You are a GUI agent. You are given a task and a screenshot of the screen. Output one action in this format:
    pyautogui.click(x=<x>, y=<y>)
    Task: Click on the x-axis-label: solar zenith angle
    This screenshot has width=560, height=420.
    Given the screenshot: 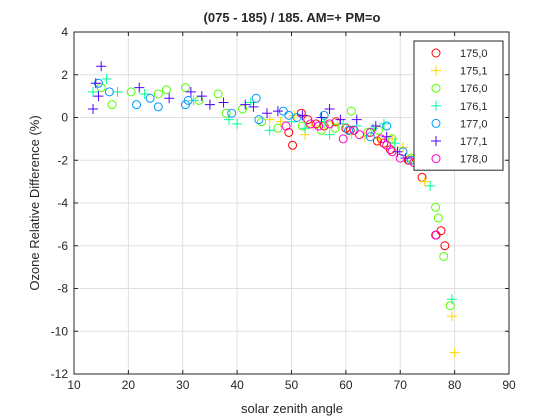 What is the action you would take?
    pyautogui.click(x=292, y=408)
    